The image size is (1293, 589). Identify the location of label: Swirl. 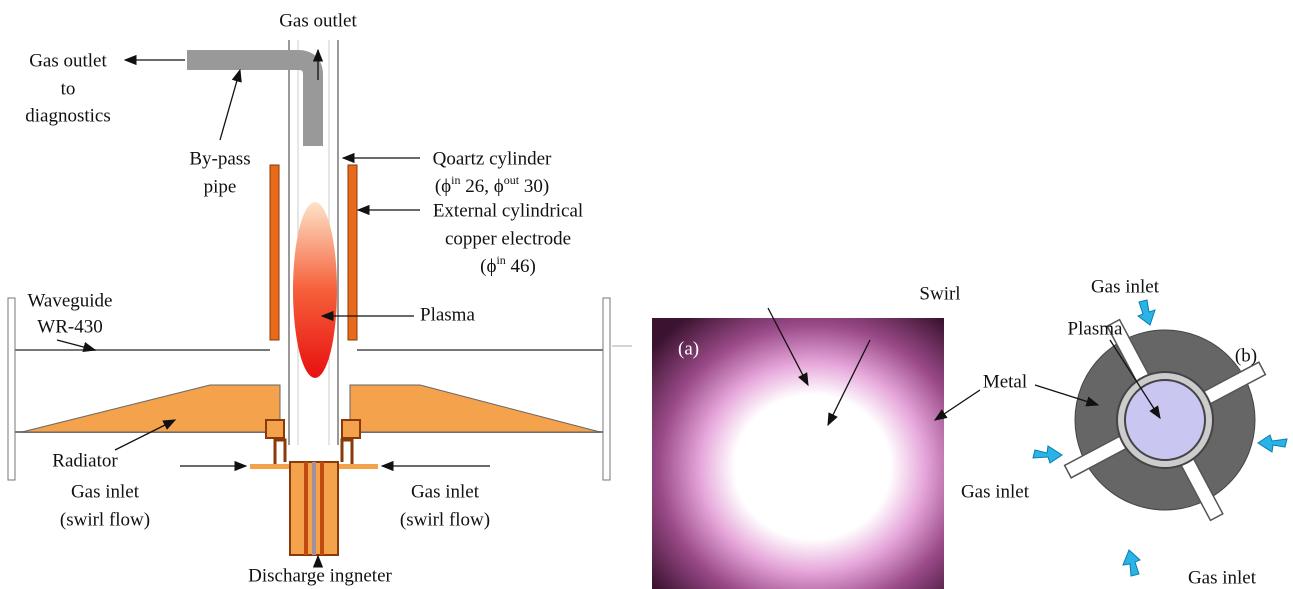
(939, 293).